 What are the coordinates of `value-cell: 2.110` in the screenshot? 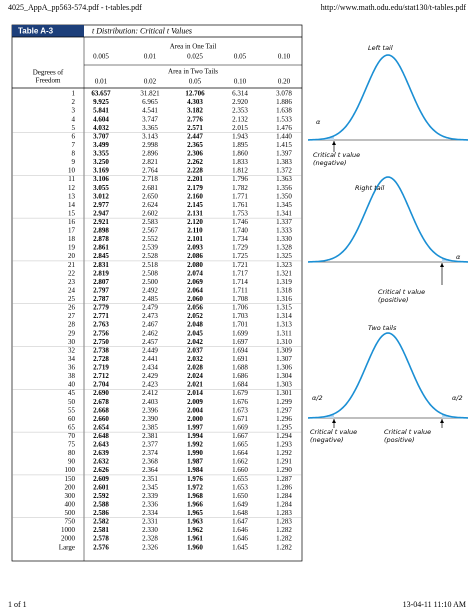 It's located at (195, 231).